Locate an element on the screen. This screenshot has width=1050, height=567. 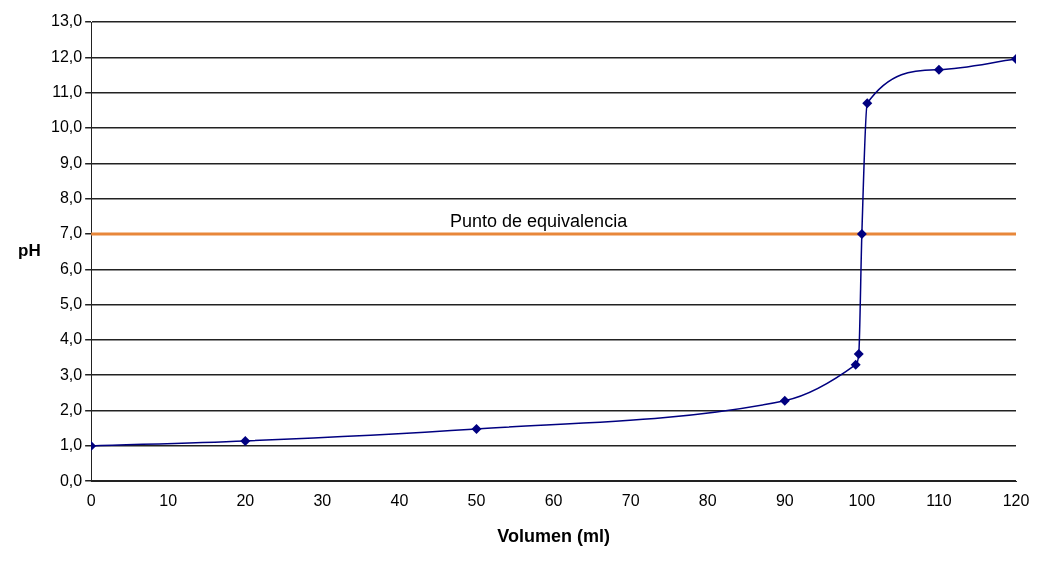
x-tick-label: 70 is located at coordinates (630, 501).